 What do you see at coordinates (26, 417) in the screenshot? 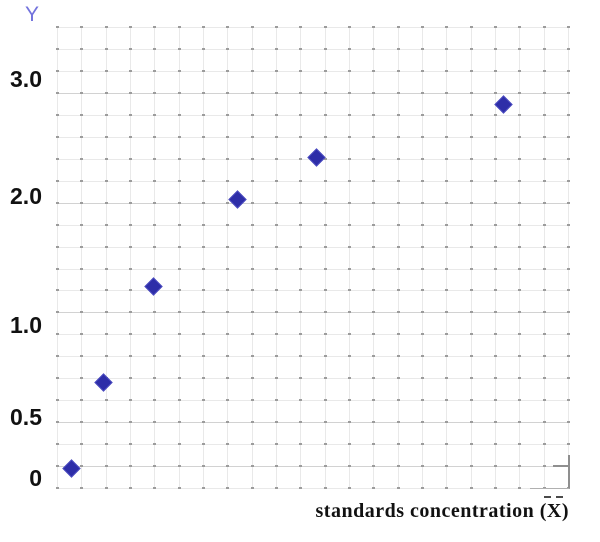
I see `y-tick-label: 0.5` at bounding box center [26, 417].